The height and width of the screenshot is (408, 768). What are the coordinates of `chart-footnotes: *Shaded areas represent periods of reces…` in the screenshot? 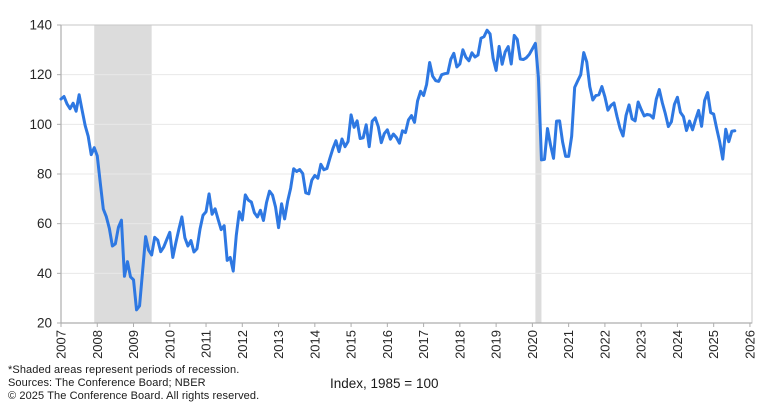 It's located at (133, 383).